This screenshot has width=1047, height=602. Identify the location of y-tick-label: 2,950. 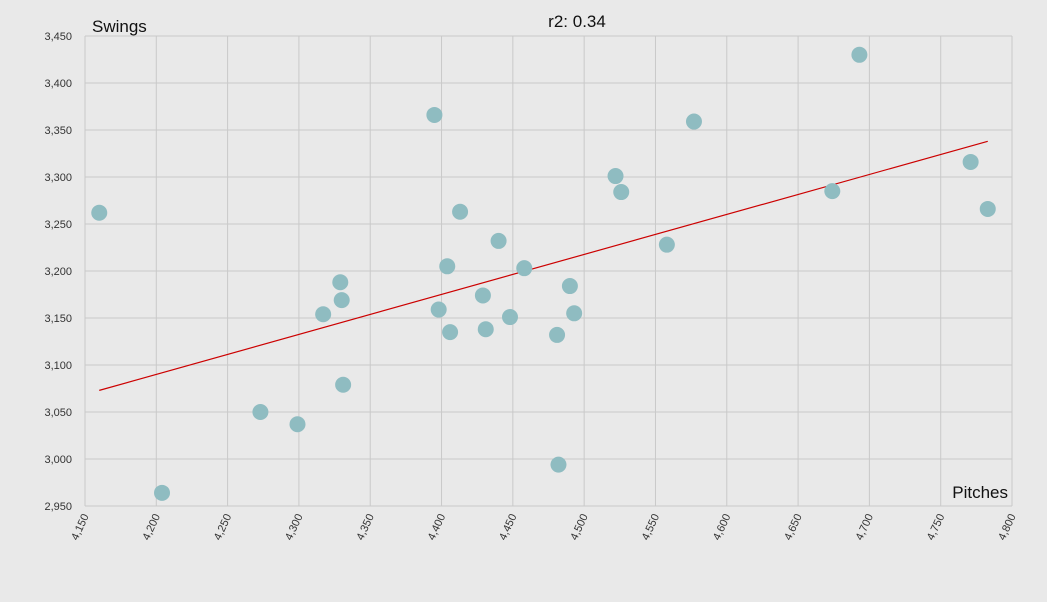
(58, 507).